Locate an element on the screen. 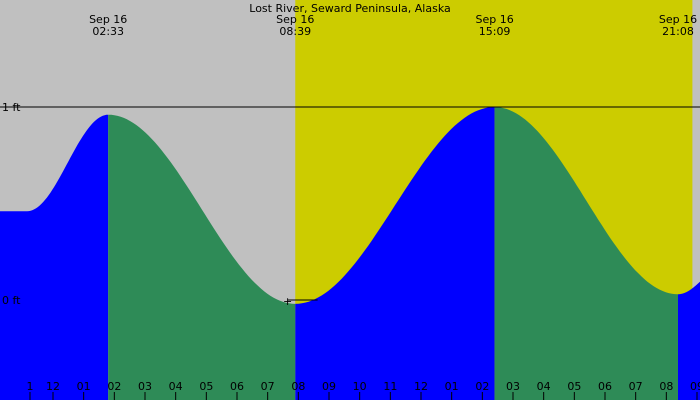 The height and width of the screenshot is (400, 700). tick-label-10: 09 is located at coordinates (329, 386).